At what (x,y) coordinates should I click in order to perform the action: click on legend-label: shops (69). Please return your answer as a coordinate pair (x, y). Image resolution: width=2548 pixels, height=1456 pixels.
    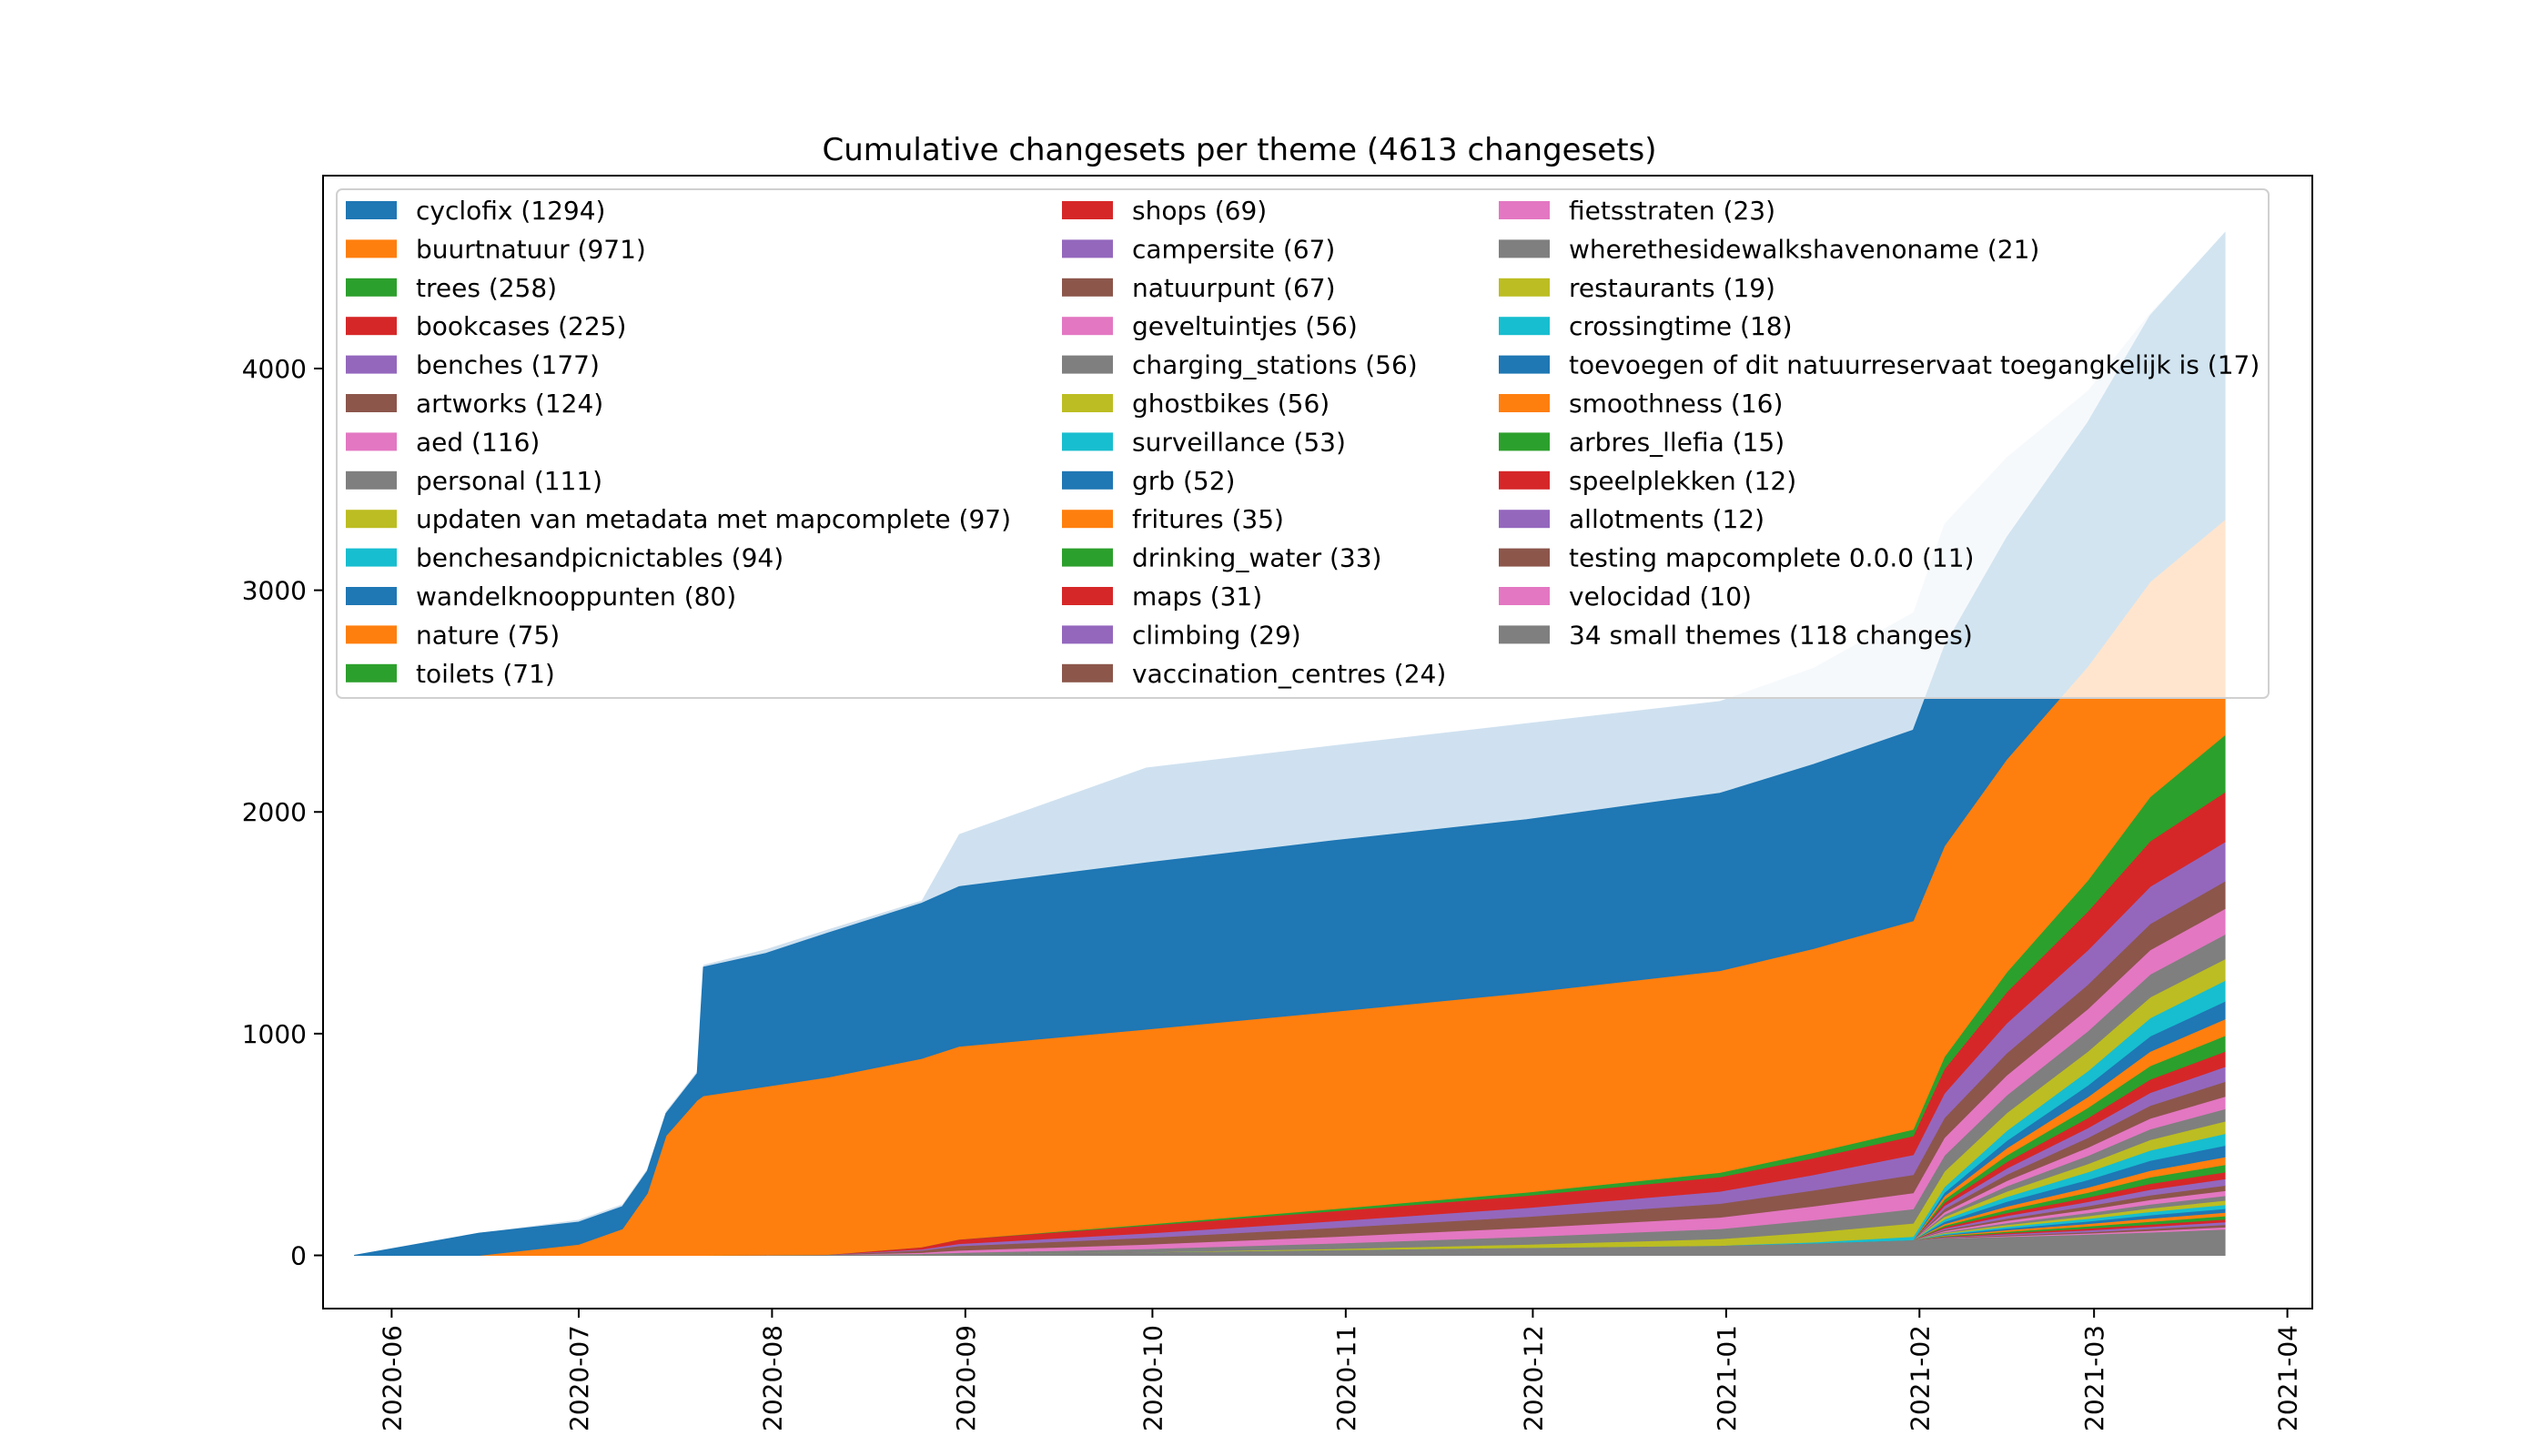
    Looking at the image, I should click on (1200, 211).